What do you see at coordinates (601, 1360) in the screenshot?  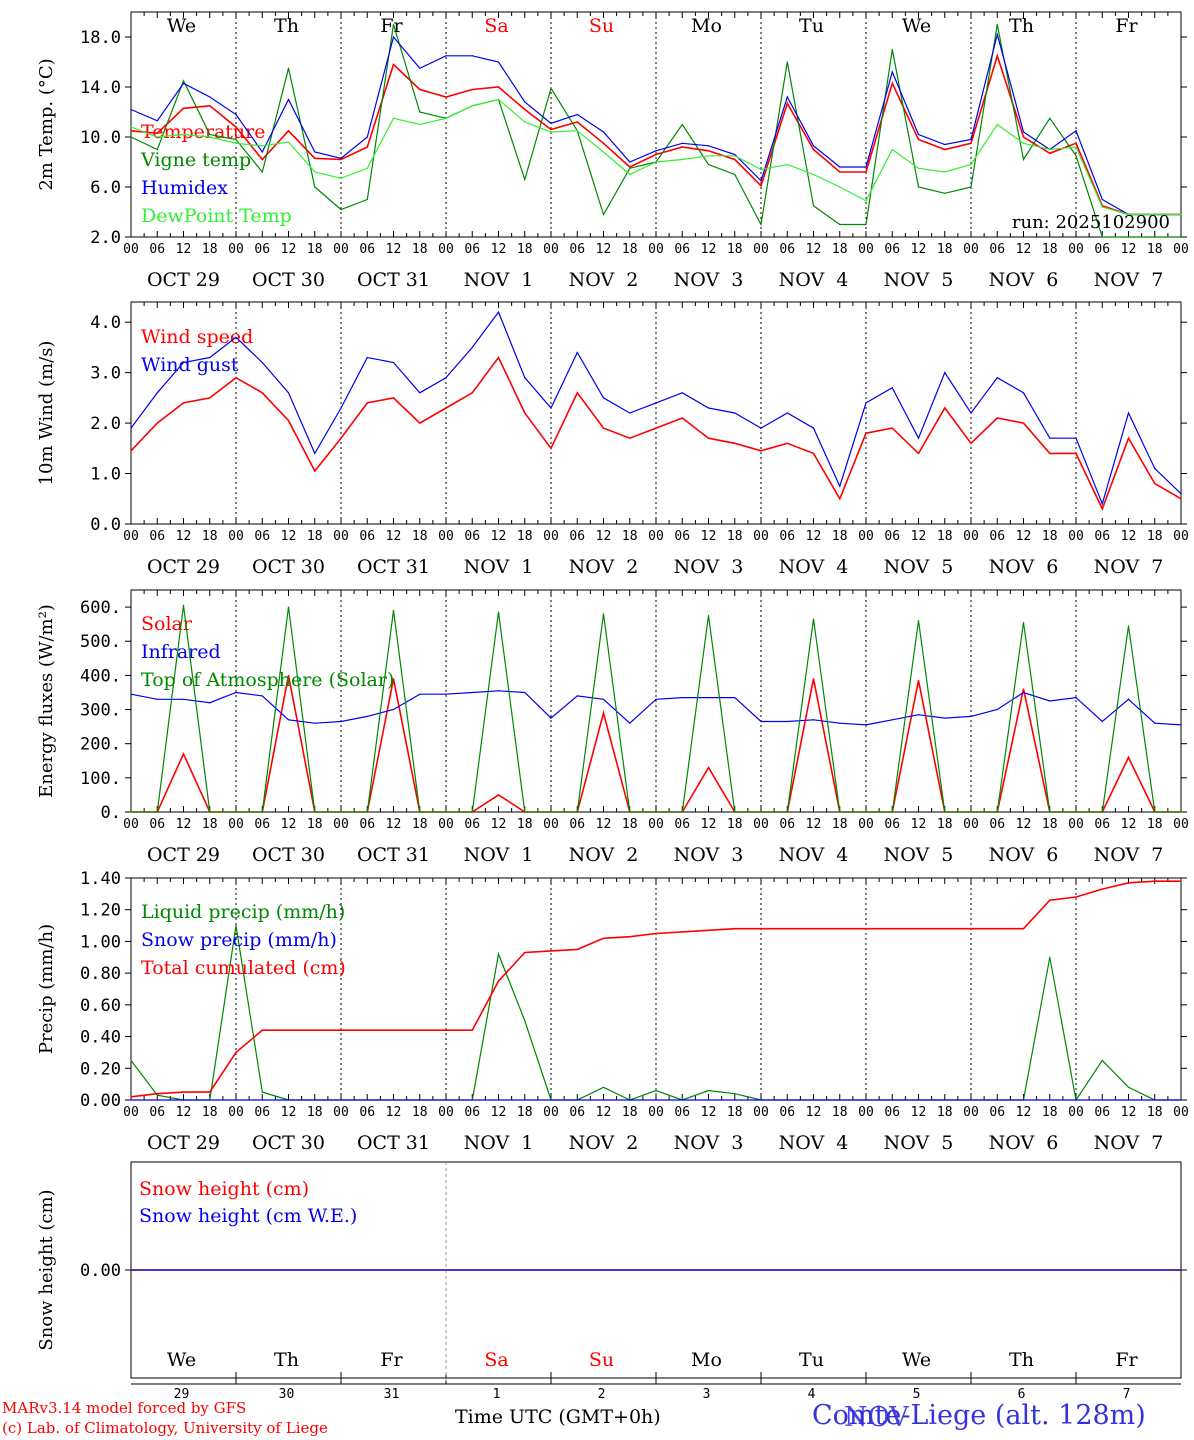 I see `weekday-label: Su` at bounding box center [601, 1360].